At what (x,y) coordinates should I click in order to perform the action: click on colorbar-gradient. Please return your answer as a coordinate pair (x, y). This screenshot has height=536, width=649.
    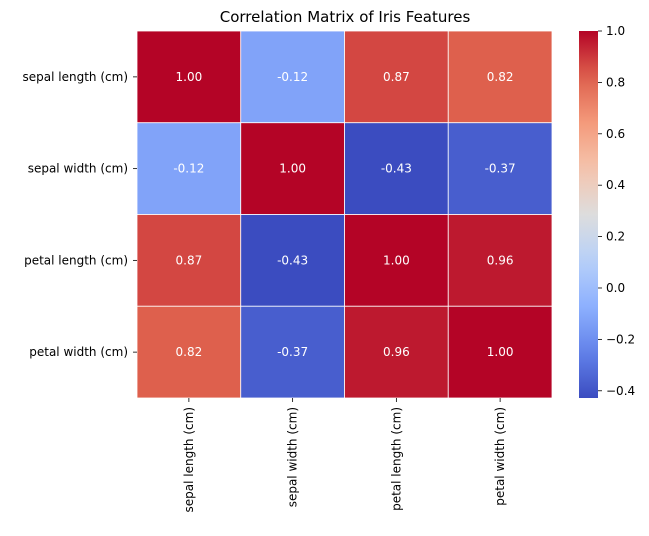
    Looking at the image, I should click on (588, 214).